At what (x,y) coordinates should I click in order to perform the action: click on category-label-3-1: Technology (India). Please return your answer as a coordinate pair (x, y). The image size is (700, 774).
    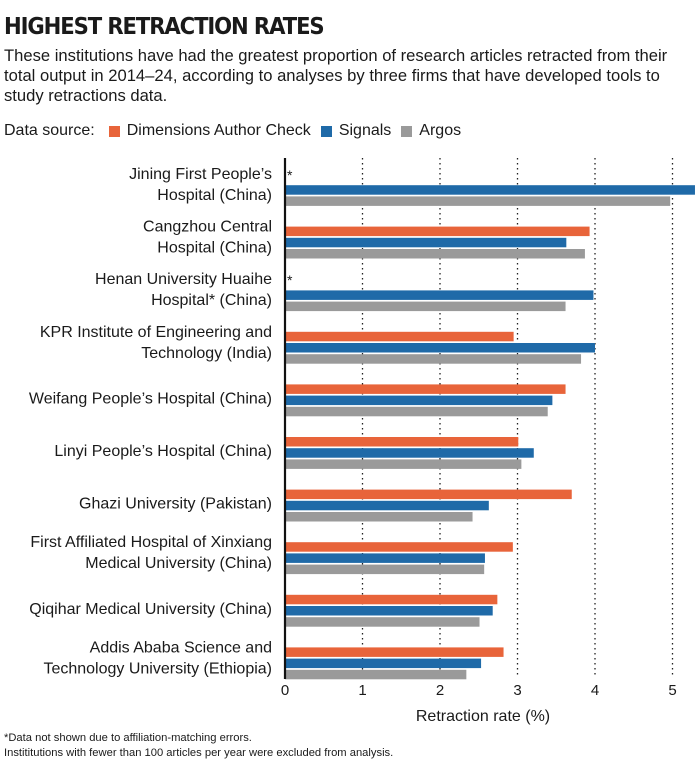
    Looking at the image, I should click on (206, 353).